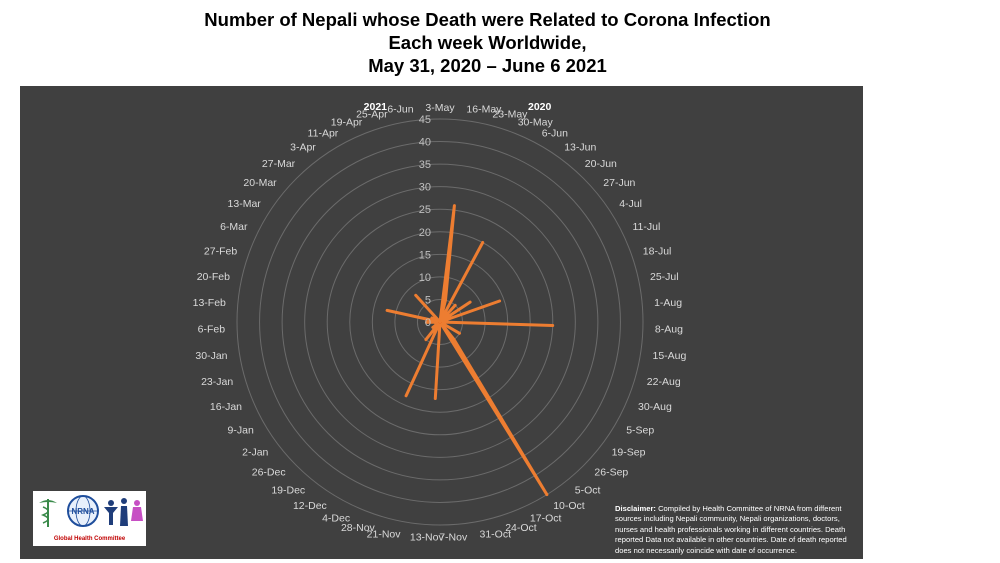  What do you see at coordinates (635, 508) in the screenshot?
I see `disclaimer-label: Disclaimer:` at bounding box center [635, 508].